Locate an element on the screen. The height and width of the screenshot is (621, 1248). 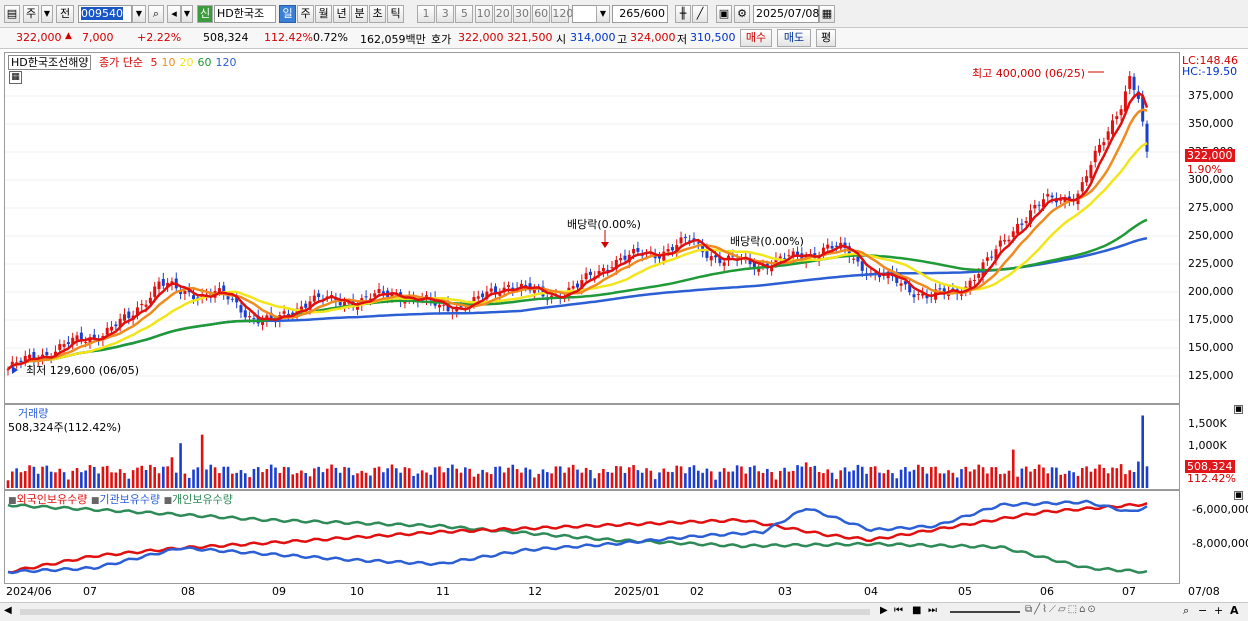
x-label: 07/08 is located at coordinates (1204, 591).